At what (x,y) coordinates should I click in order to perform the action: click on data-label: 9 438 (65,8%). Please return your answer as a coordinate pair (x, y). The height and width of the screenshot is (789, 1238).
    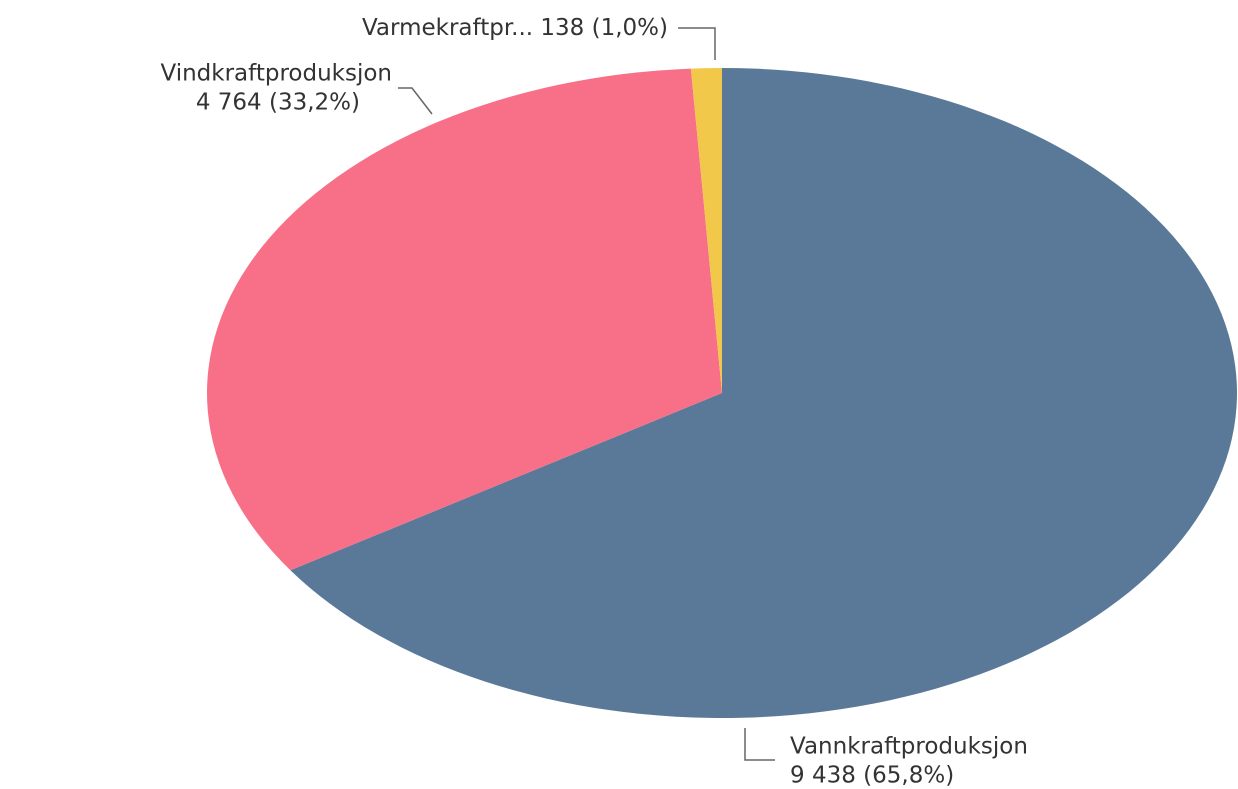
    Looking at the image, I should click on (872, 776).